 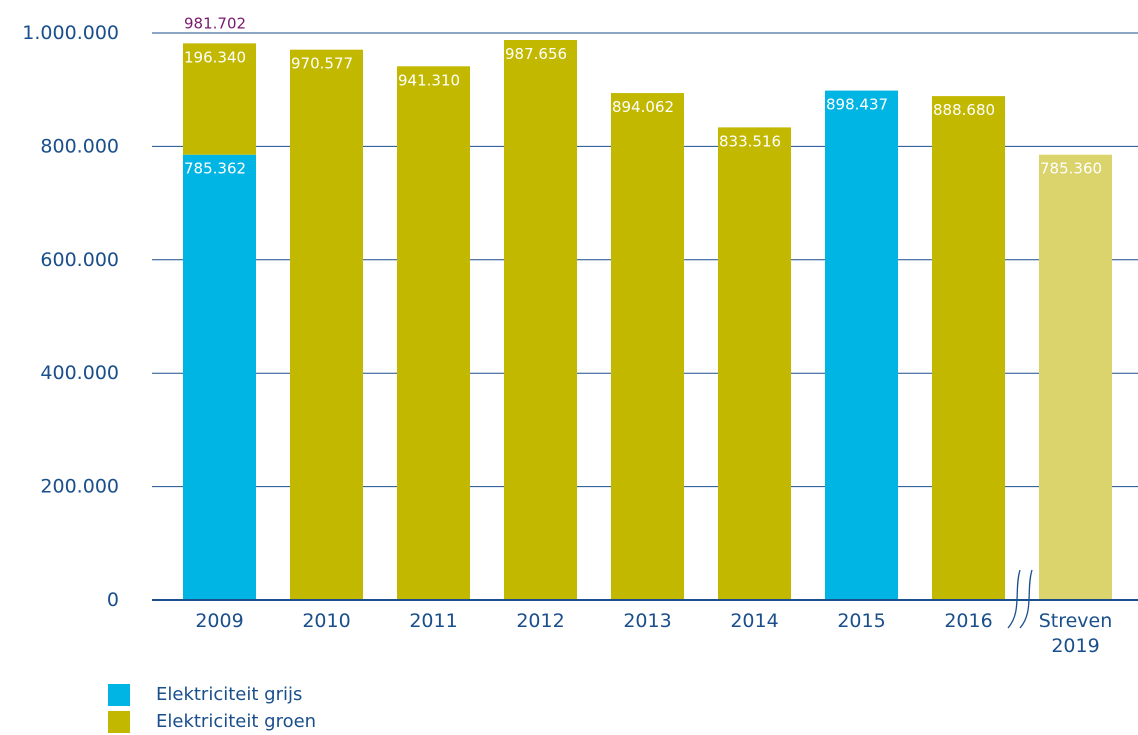 I want to click on bar-value-label: 196.340, so click(x=215, y=57).